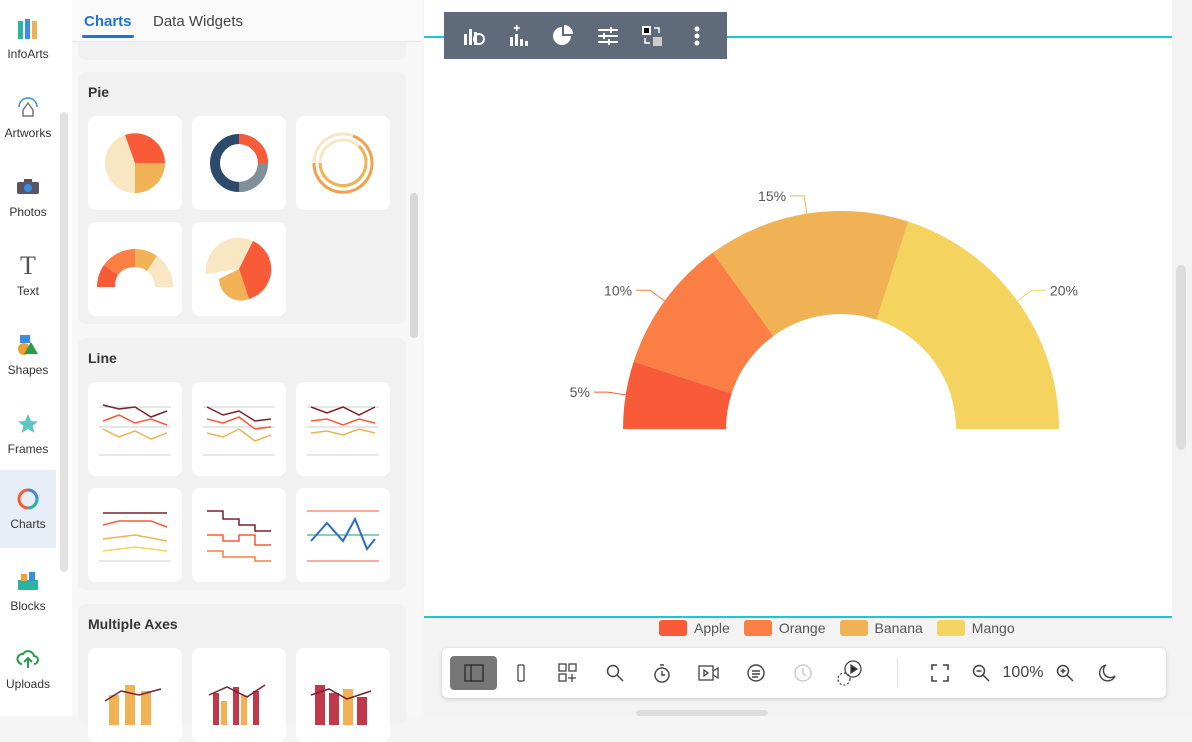  What do you see at coordinates (28, 133) in the screenshot?
I see `rail-item-label: Artworks` at bounding box center [28, 133].